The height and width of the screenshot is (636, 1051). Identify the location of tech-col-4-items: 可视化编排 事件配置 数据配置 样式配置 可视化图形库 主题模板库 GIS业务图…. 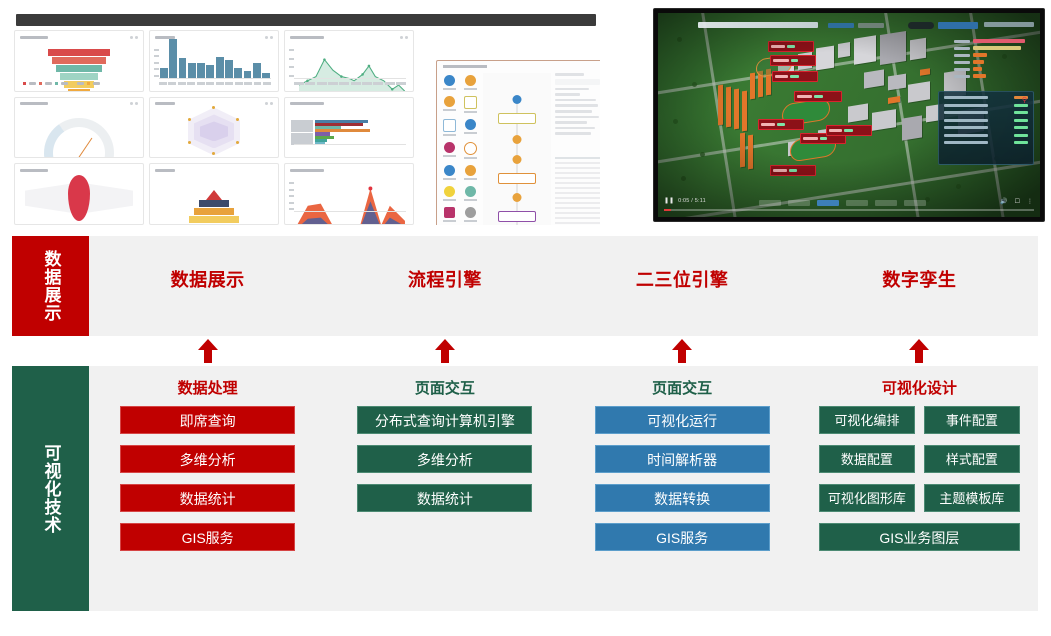
(919, 478).